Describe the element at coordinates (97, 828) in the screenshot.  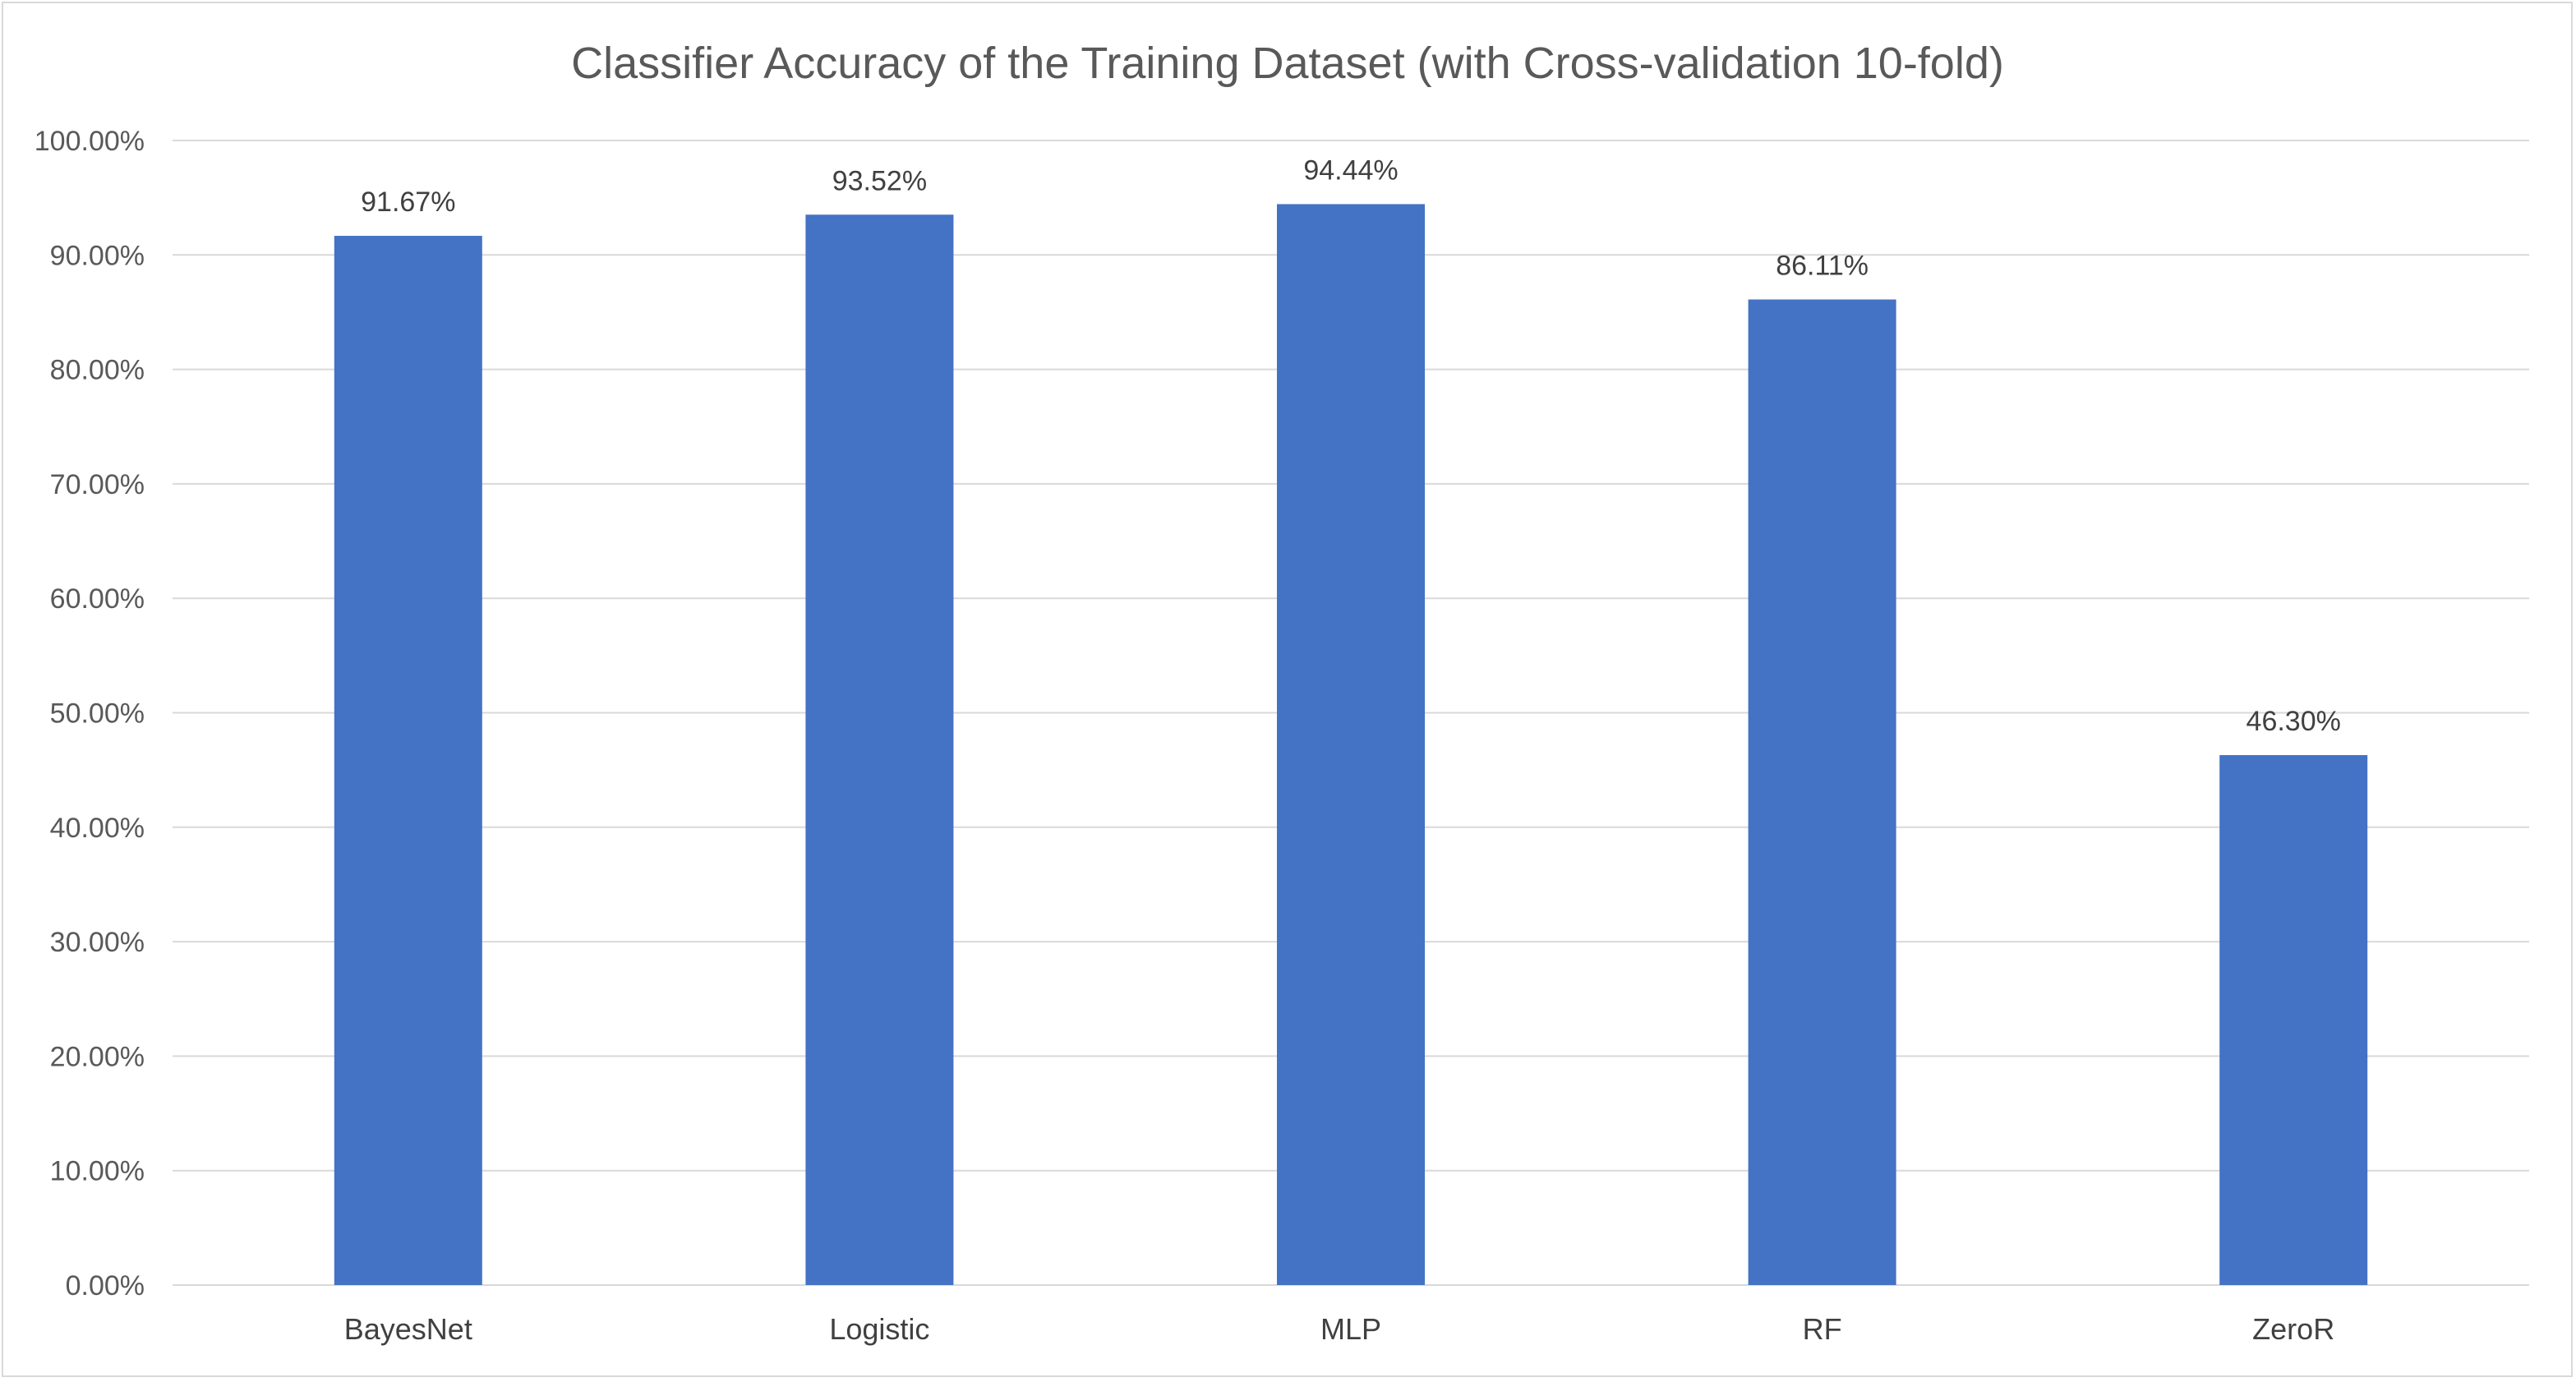
I see `y-tick-label: 40.00%` at that location.